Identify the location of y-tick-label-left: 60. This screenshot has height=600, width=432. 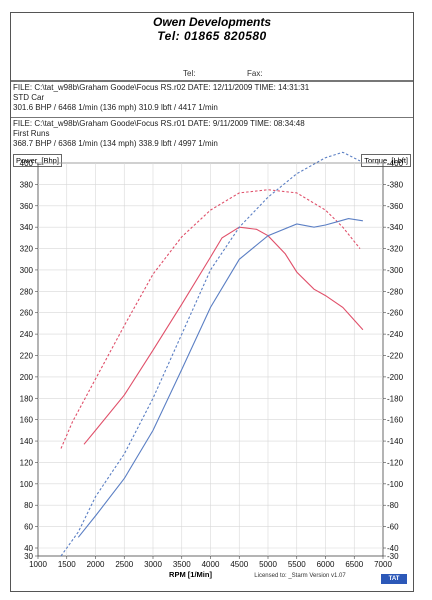
(28, 527).